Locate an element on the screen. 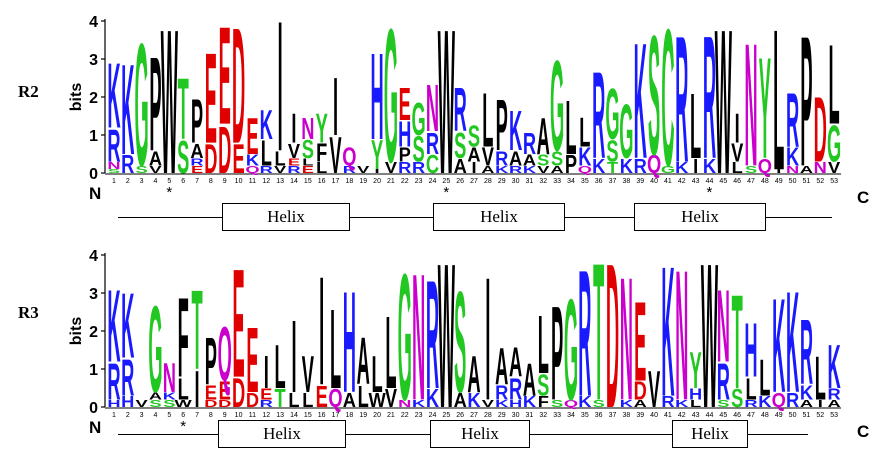 This screenshot has height=471, width=876. logo-letter-q: Q is located at coordinates (225, 353).